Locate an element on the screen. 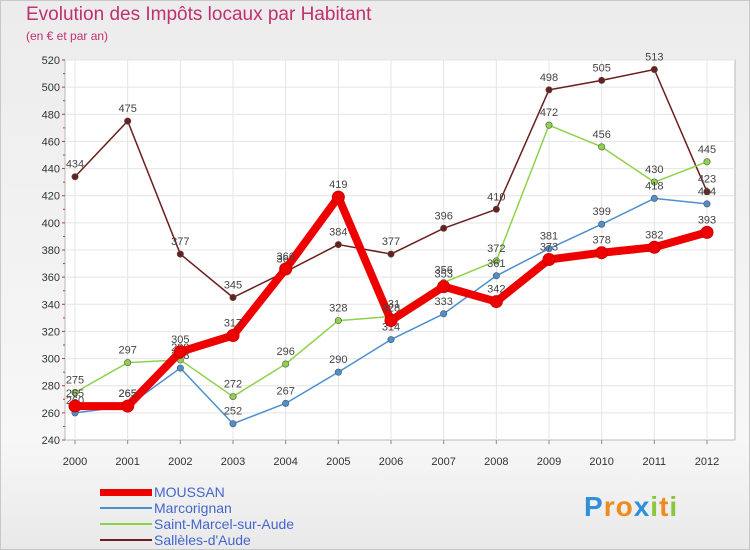 Image resolution: width=750 pixels, height=550 pixels. data-label-sall-les-d-aude: 423 is located at coordinates (707, 180).